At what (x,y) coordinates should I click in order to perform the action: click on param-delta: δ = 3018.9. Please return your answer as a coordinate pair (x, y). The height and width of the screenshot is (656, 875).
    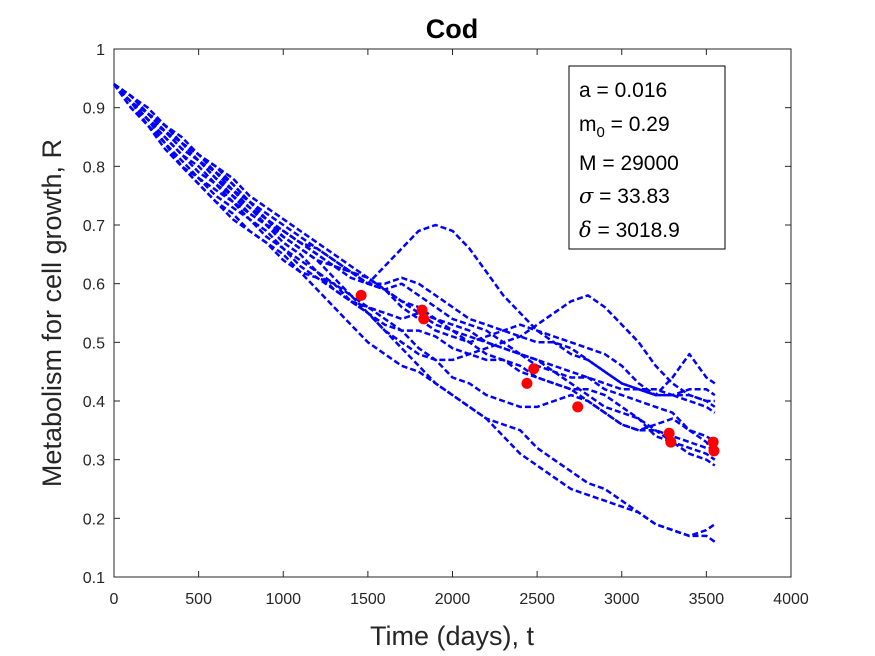
    Looking at the image, I should click on (629, 230).